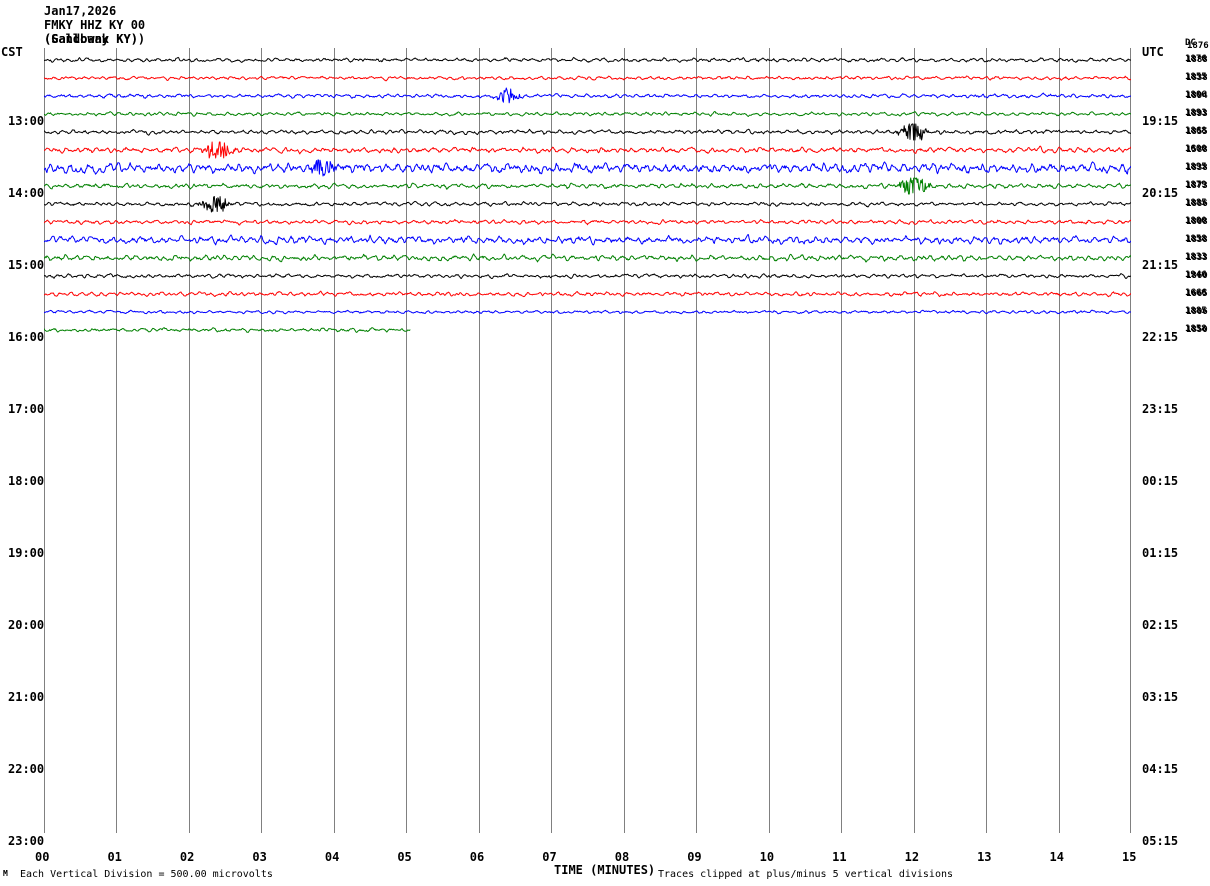  What do you see at coordinates (26, 697) in the screenshot?
I see `left-time-tick-8: 21:00` at bounding box center [26, 697].